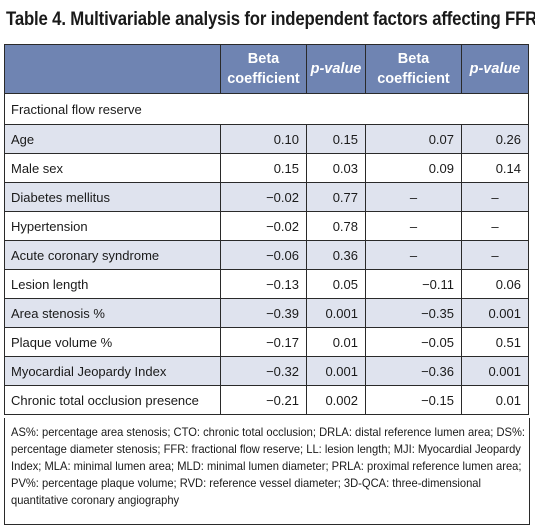  What do you see at coordinates (413, 284) in the screenshot?
I see `beta-coefficient-2-cell: −0.11` at bounding box center [413, 284].